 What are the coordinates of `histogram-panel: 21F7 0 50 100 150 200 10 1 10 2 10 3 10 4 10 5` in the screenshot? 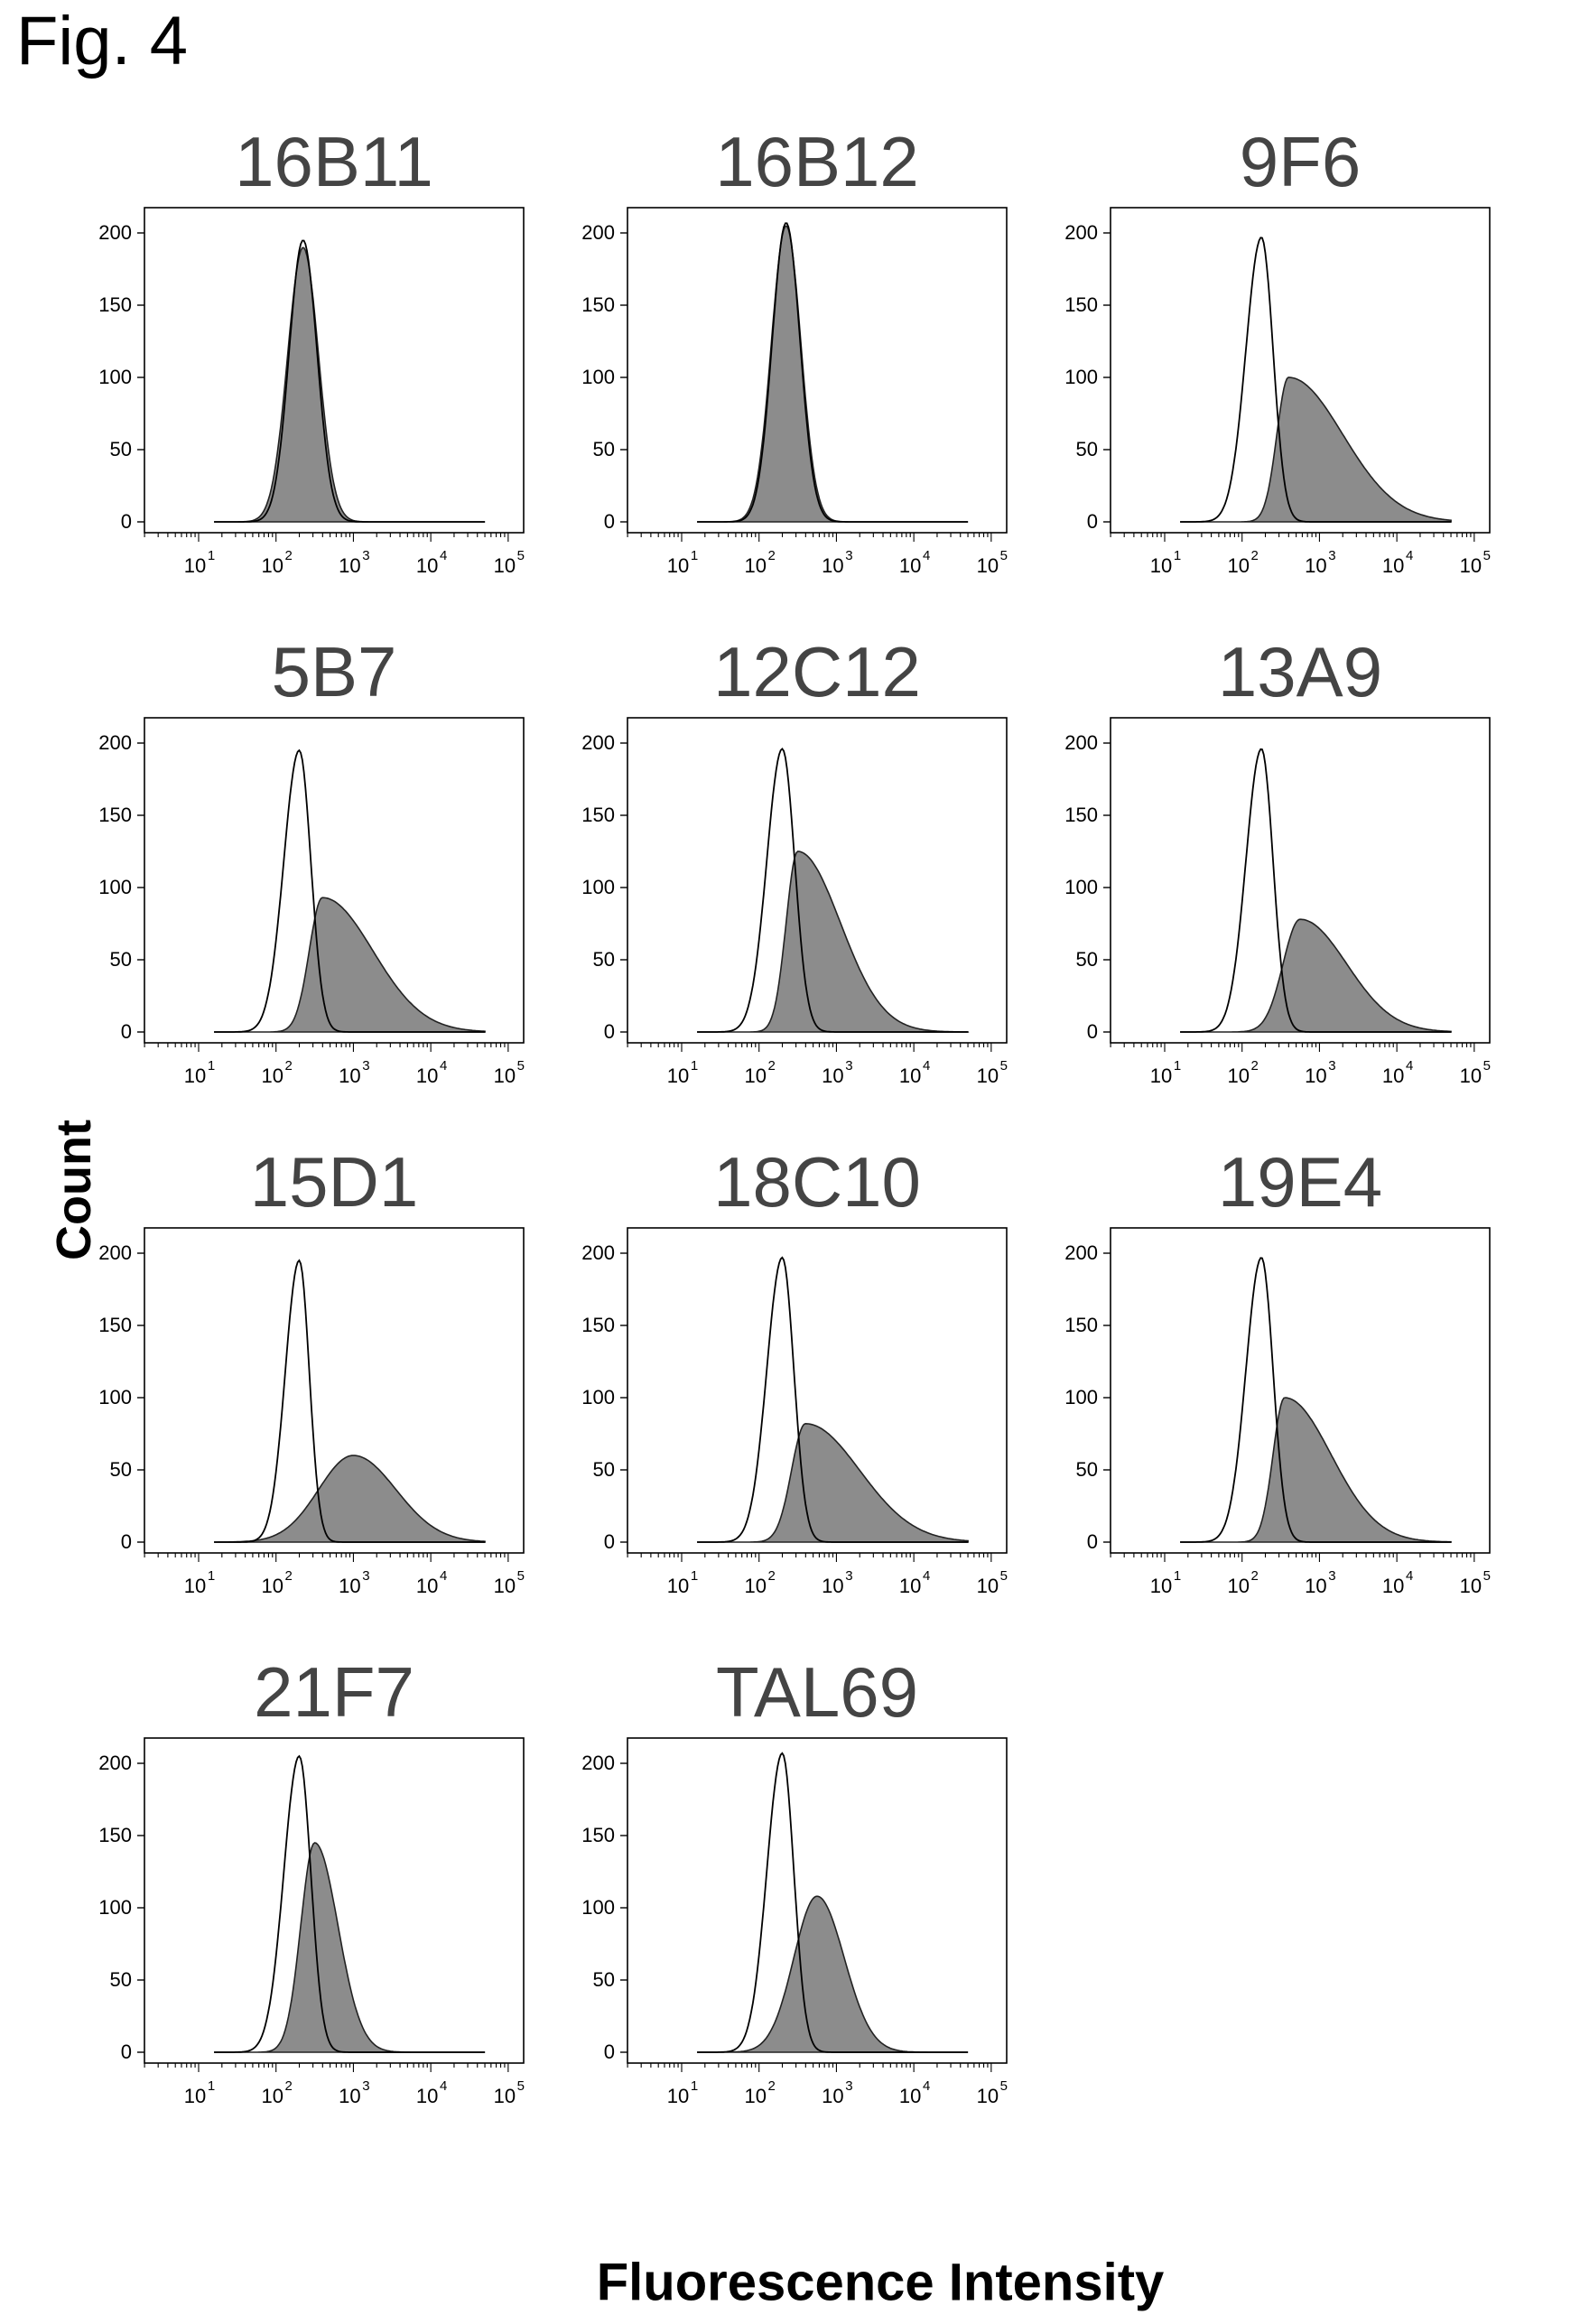 It's located at (325, 1914).